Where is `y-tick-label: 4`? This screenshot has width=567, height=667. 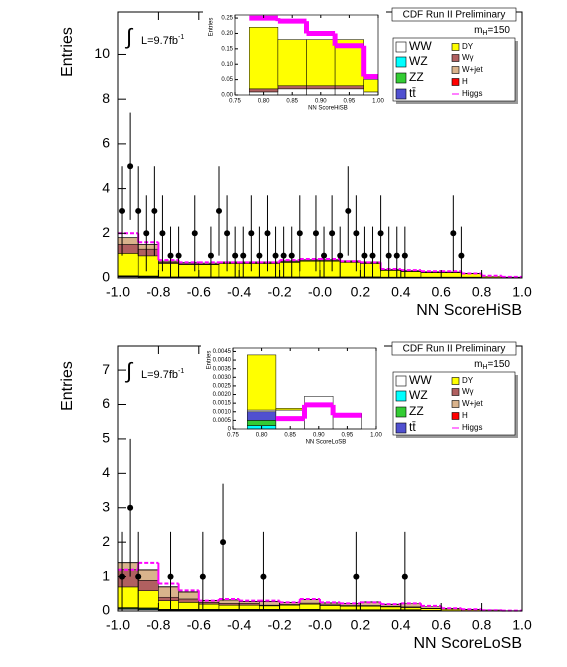 y-tick-label: 4 is located at coordinates (106, 187).